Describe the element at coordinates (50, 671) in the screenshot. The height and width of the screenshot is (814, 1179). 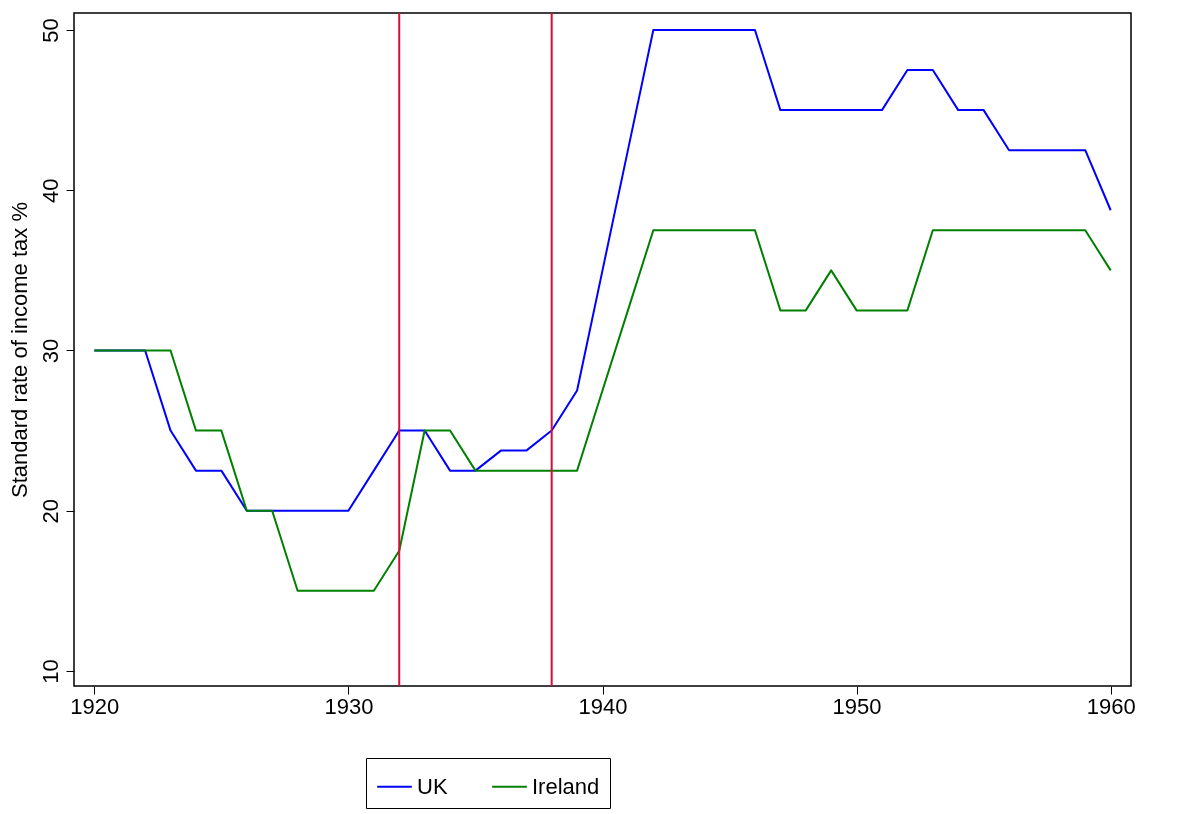
I see `y-tick-label: 10` at that location.